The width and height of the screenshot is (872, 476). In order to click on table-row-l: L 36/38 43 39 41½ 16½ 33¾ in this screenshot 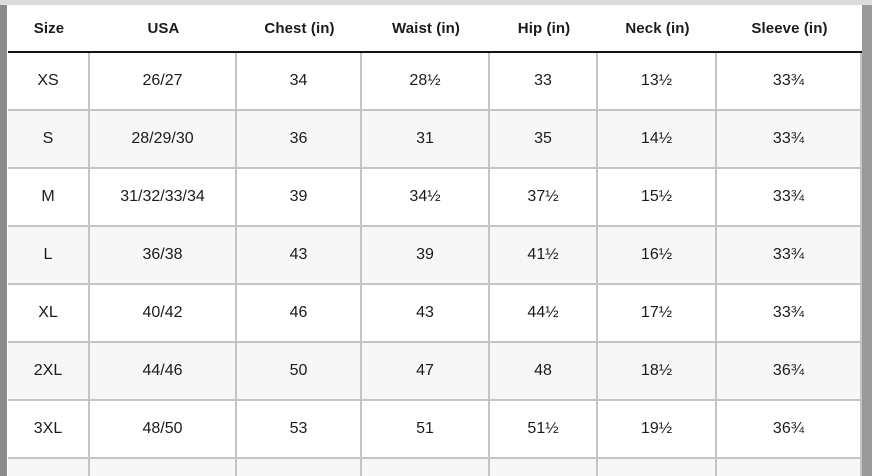, I will do `click(435, 256)`.